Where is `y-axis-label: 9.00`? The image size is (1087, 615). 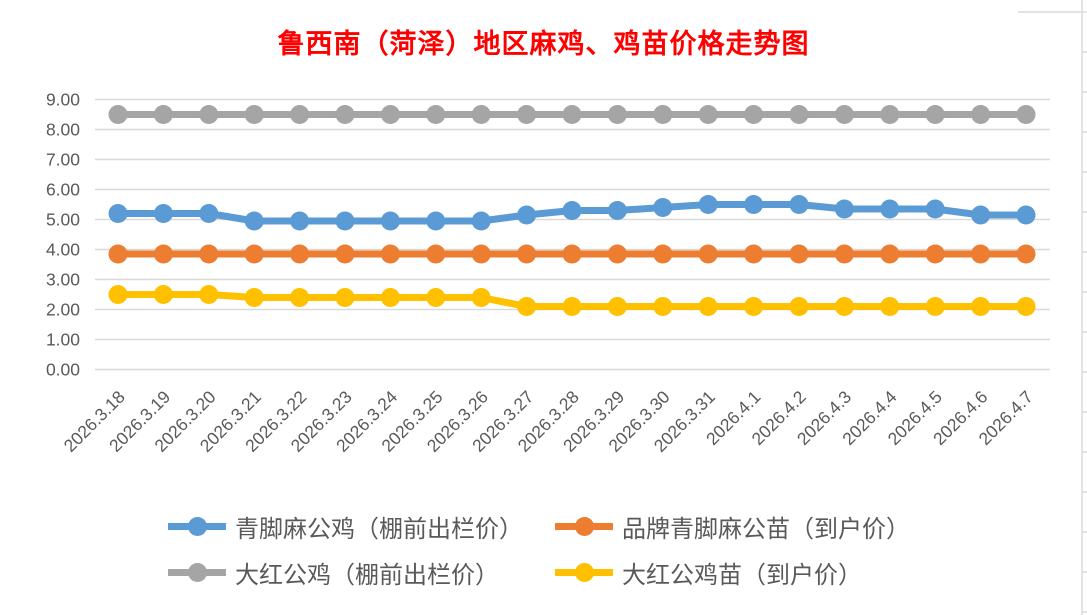 y-axis-label: 9.00 is located at coordinates (63, 100).